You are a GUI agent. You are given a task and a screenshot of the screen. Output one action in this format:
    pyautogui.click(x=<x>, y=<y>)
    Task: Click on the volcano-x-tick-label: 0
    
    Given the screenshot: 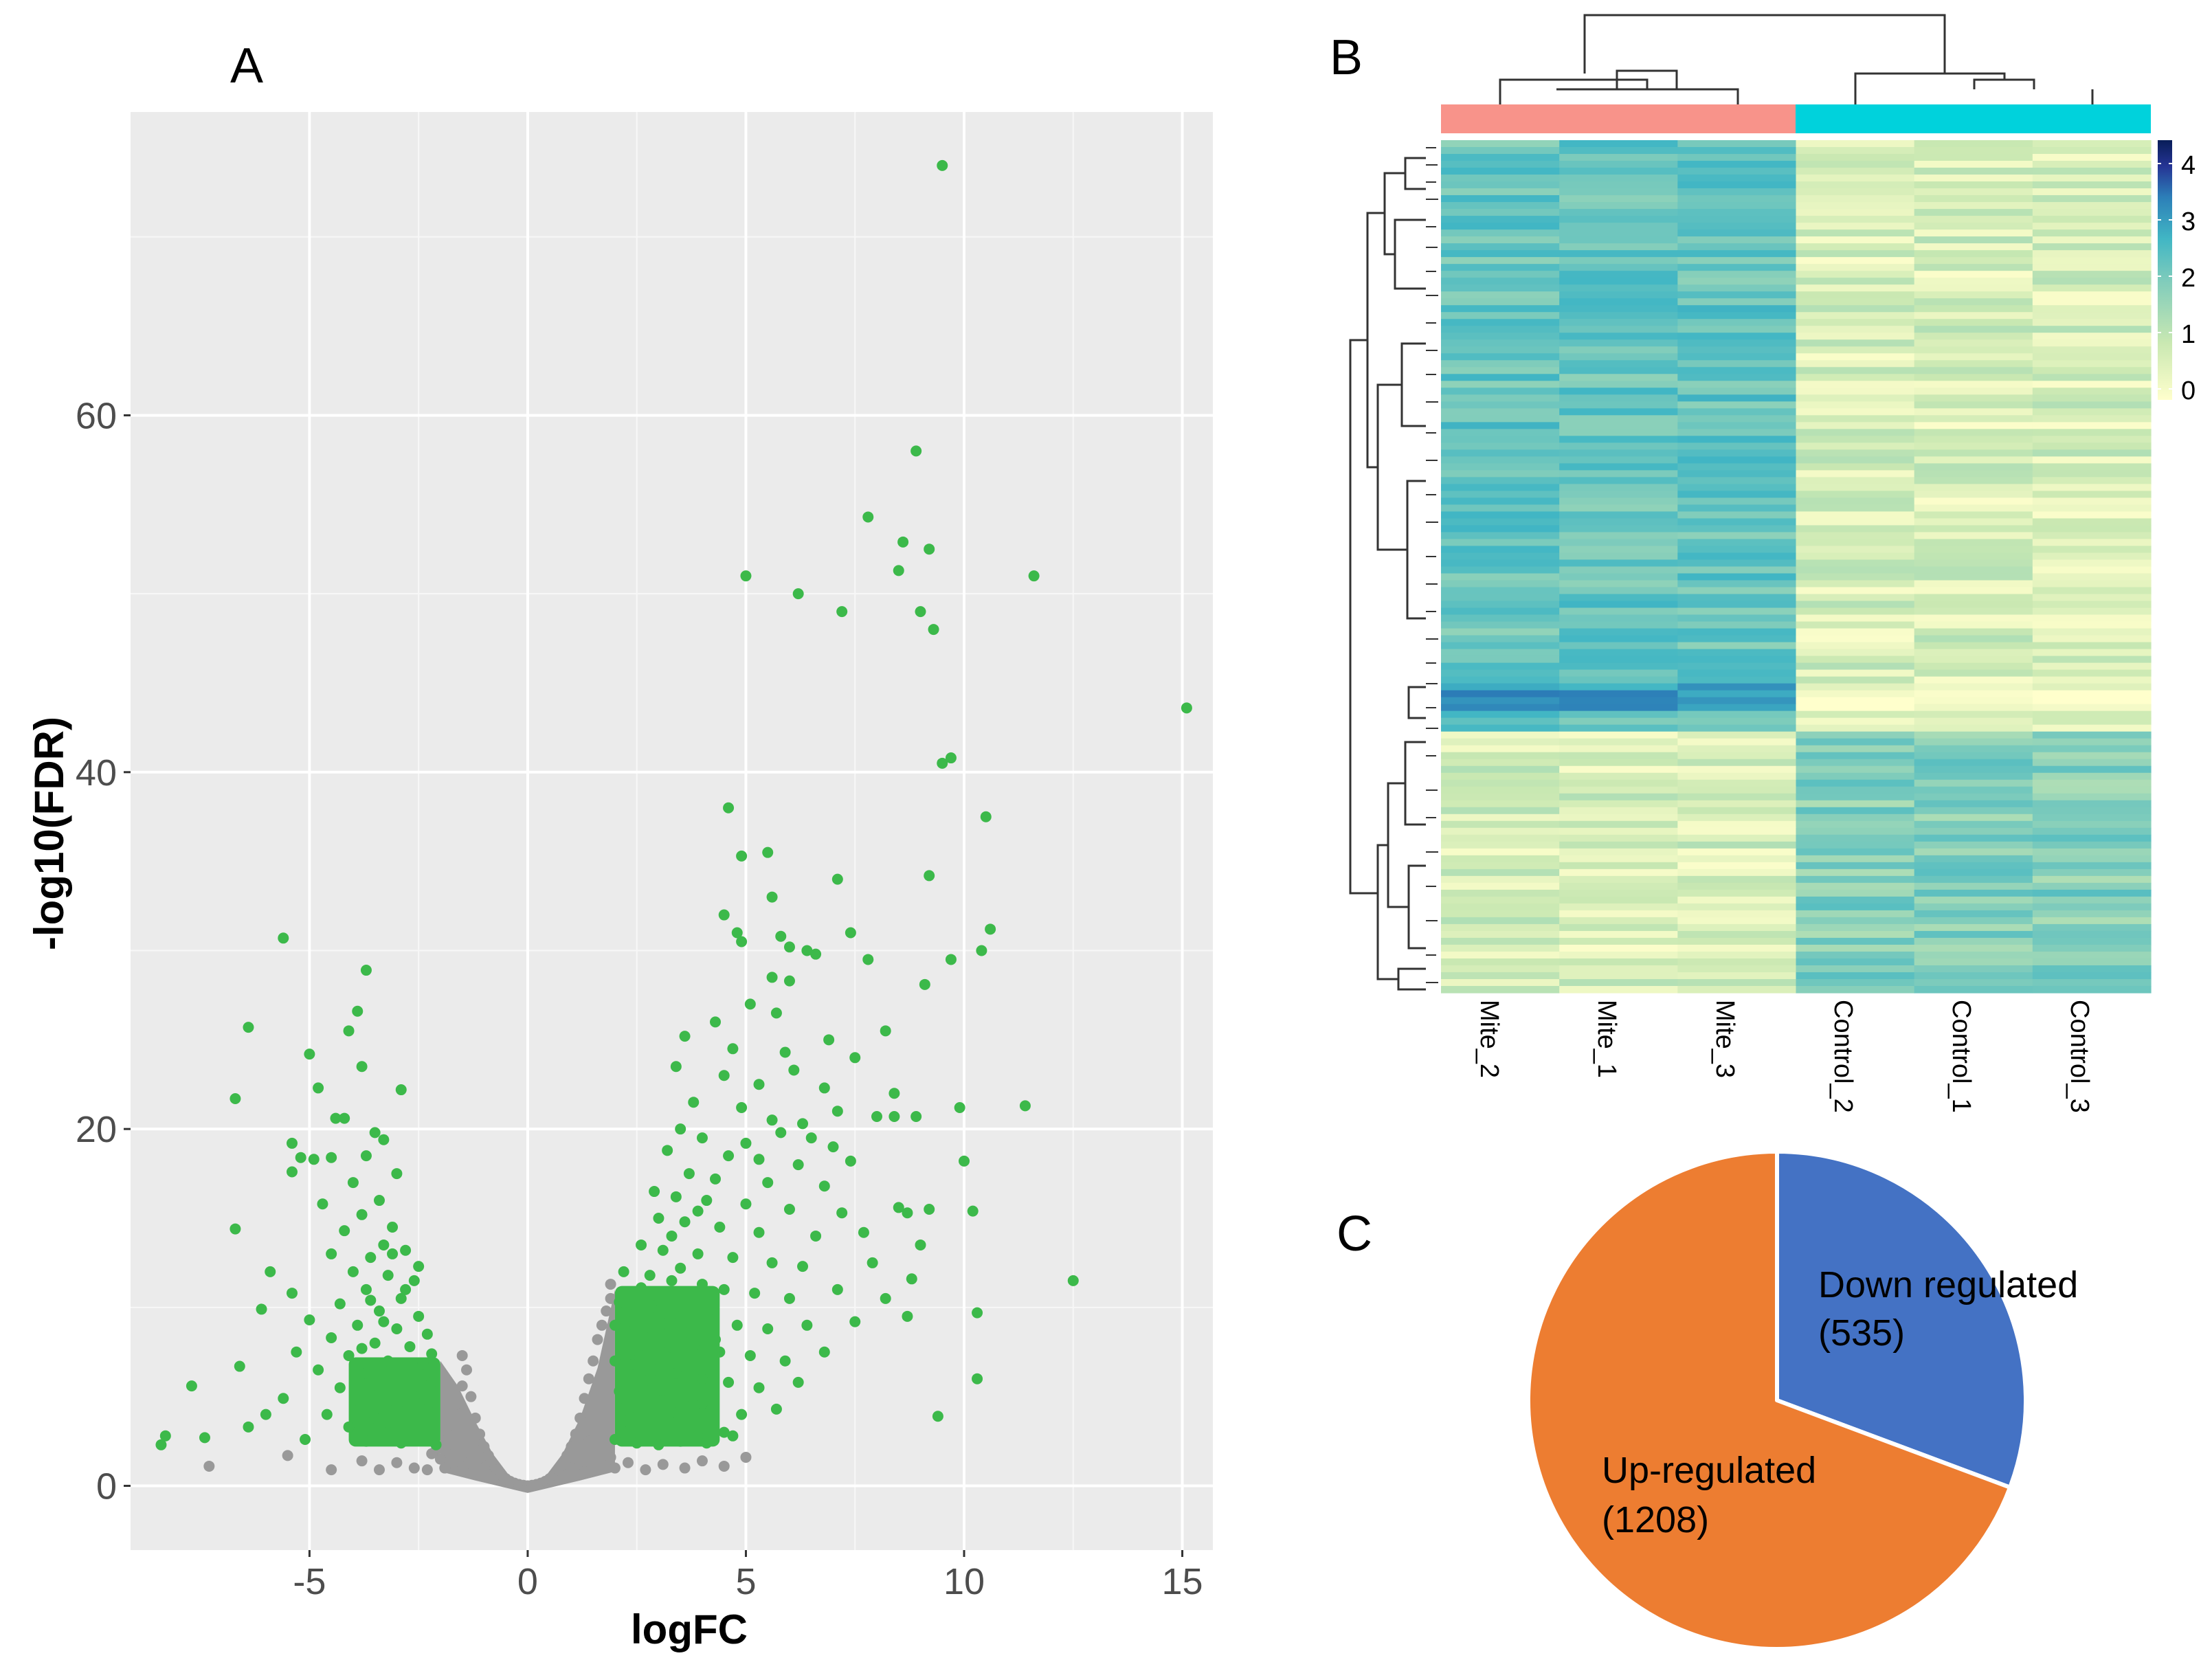 What is the action you would take?
    pyautogui.click(x=527, y=1581)
    